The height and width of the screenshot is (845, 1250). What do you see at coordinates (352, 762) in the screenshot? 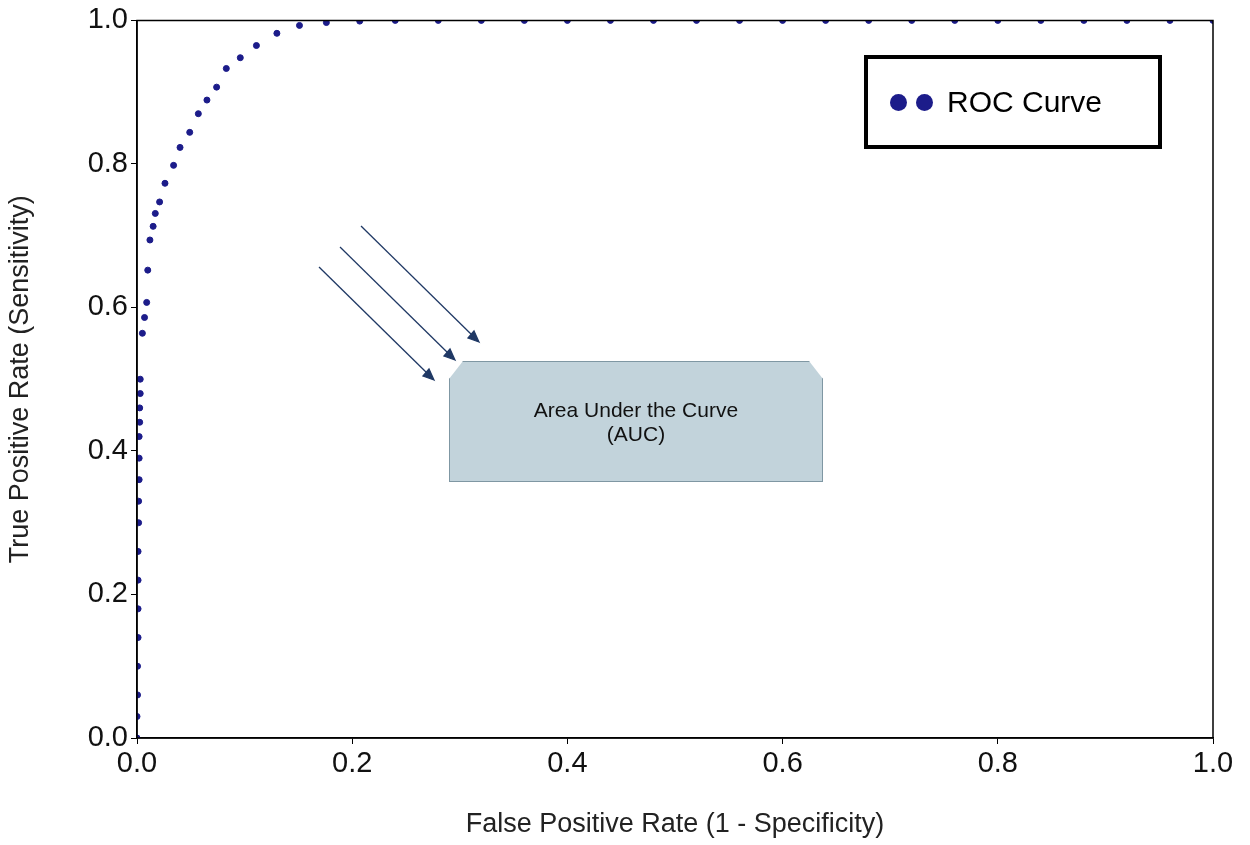
I see `x-tick-label: 0.2` at bounding box center [352, 762].